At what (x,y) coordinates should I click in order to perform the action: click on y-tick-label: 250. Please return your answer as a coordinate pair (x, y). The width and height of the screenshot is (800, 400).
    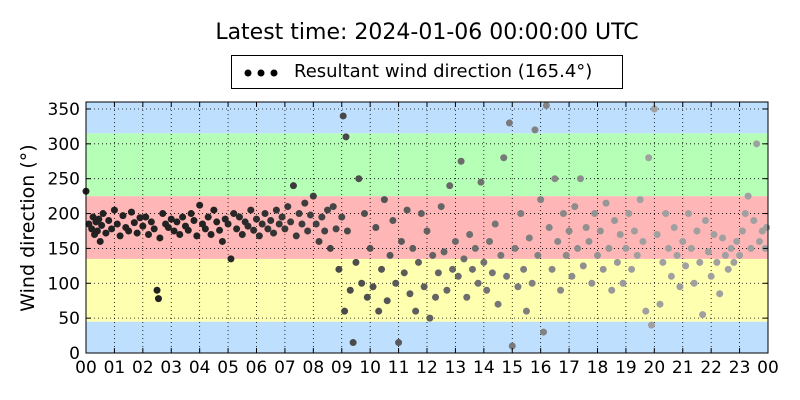
    Looking at the image, I should click on (64, 180).